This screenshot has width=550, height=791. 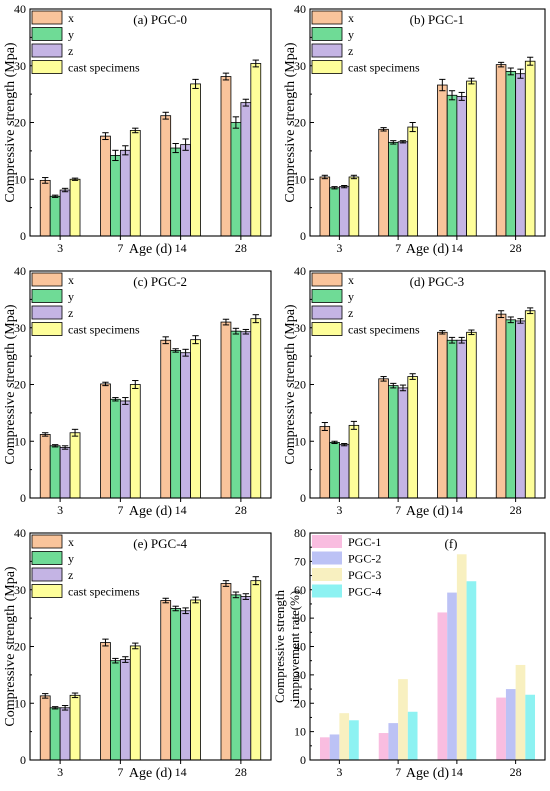 What do you see at coordinates (181, 248) in the screenshot?
I see `x-tick-label: 14` at bounding box center [181, 248].